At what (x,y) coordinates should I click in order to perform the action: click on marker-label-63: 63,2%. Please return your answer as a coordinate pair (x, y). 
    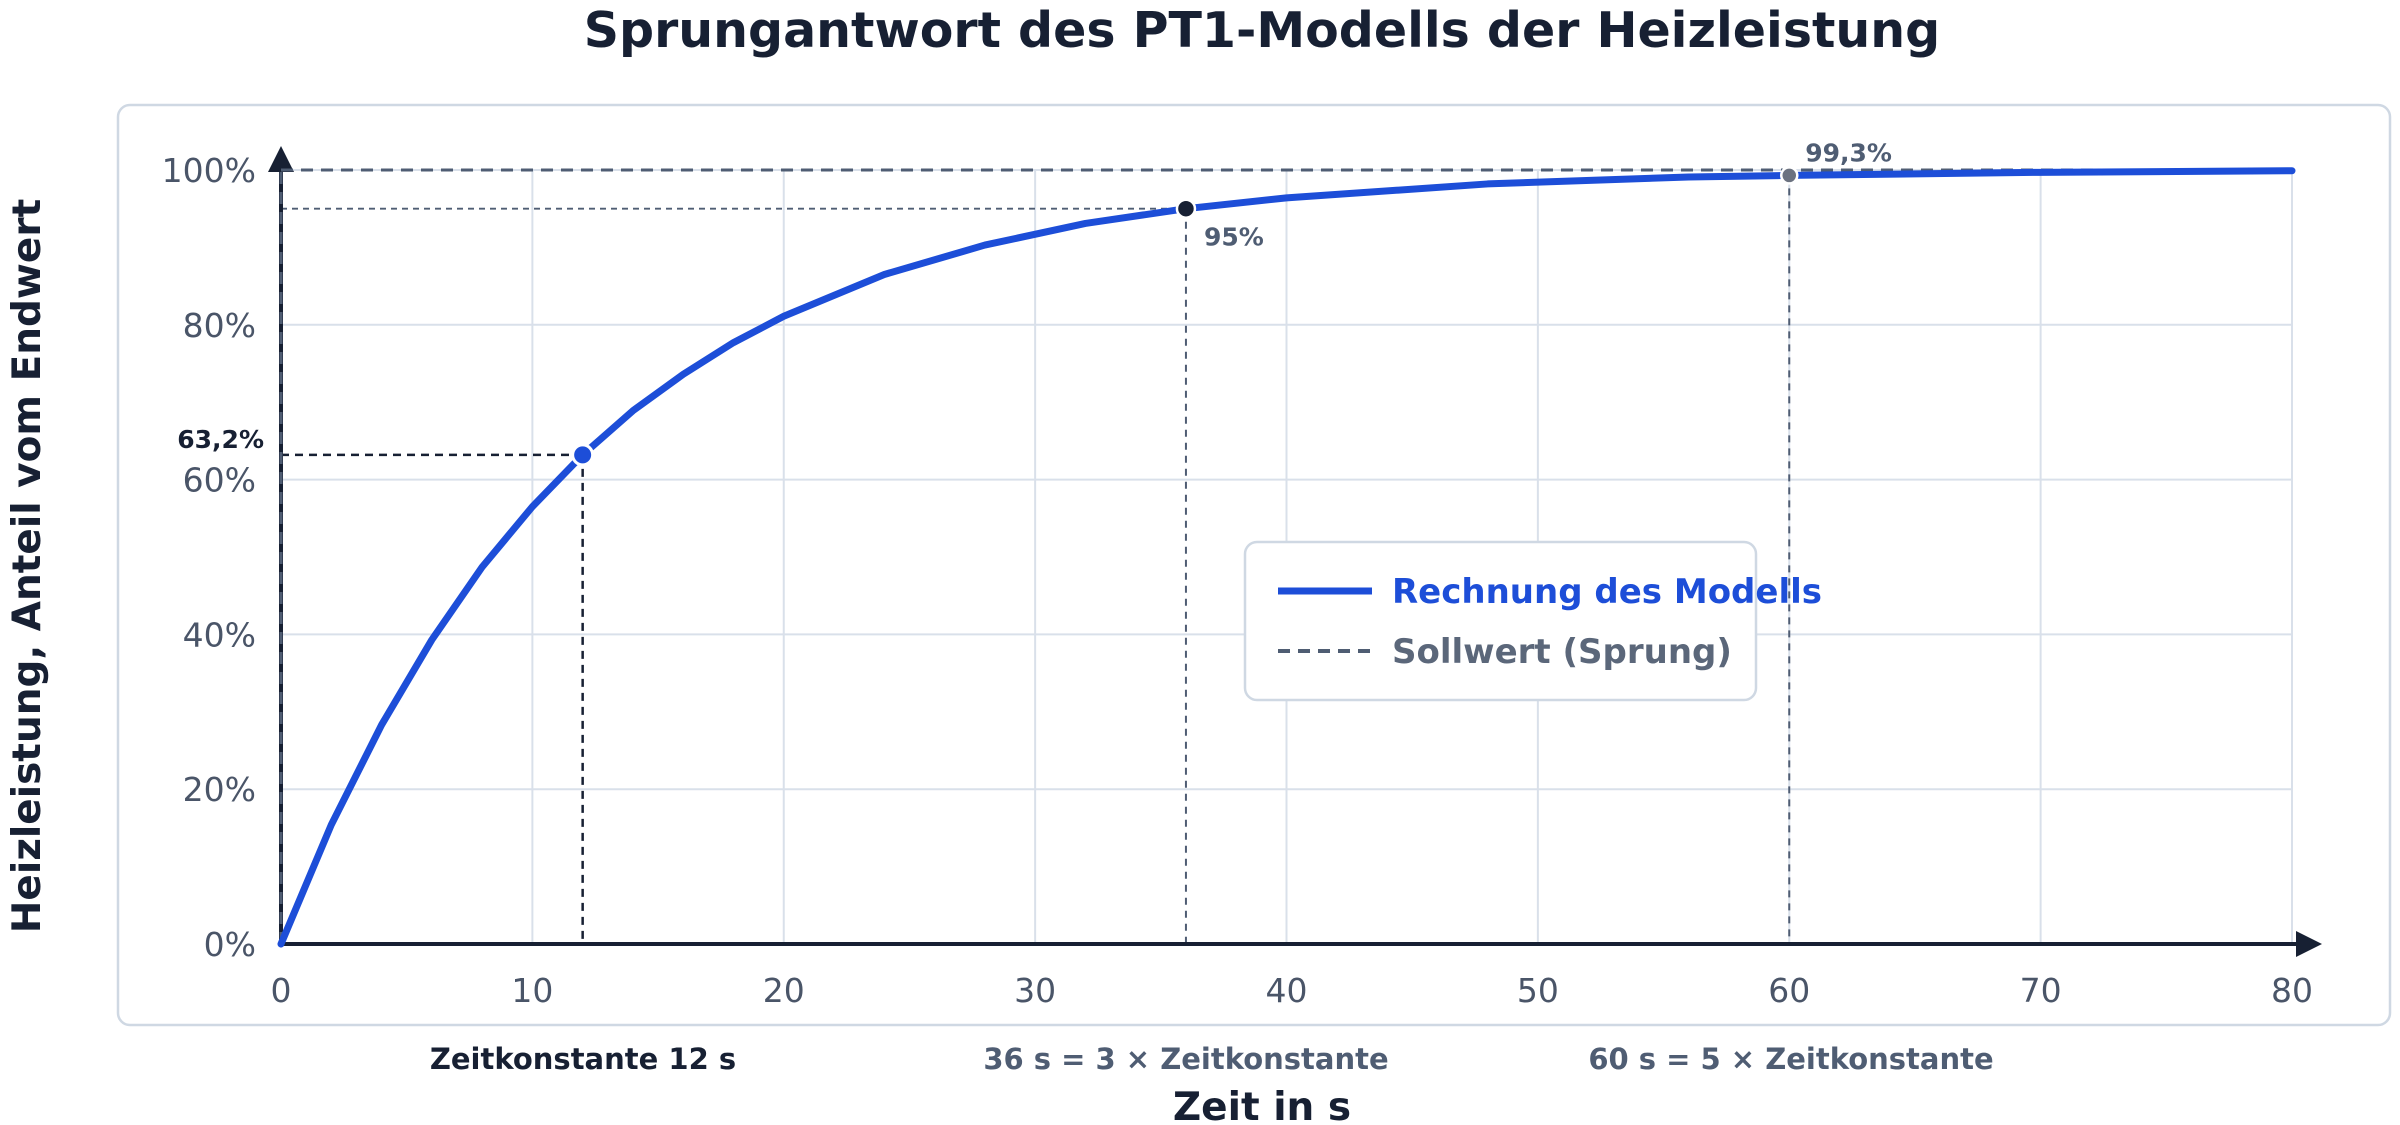
    Looking at the image, I should click on (220, 439).